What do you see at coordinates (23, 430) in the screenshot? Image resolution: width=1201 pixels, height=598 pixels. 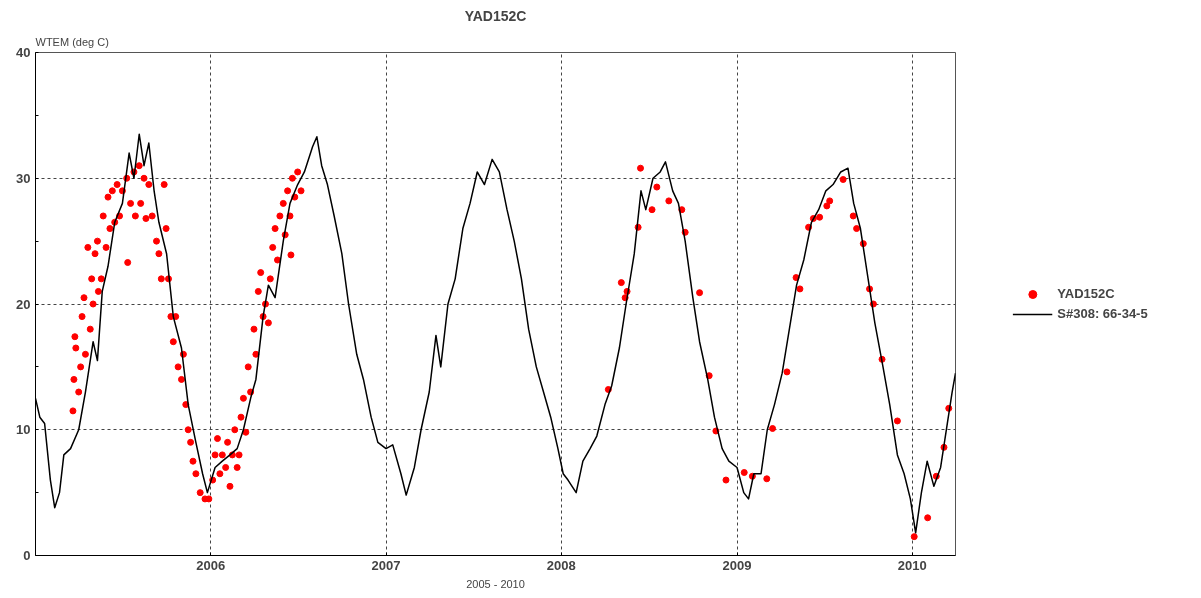 I see `y-tick-label: 10` at bounding box center [23, 430].